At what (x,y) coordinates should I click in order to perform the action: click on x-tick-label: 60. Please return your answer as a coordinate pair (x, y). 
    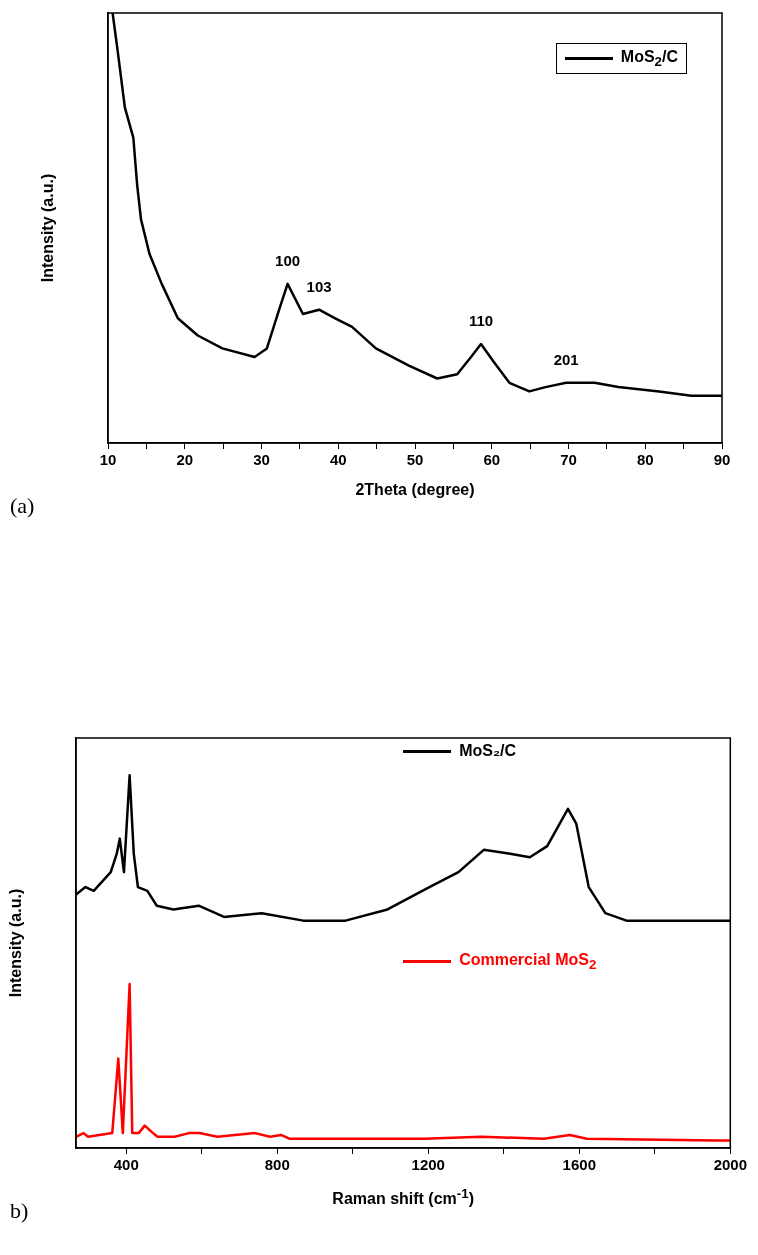
    Looking at the image, I should click on (492, 460).